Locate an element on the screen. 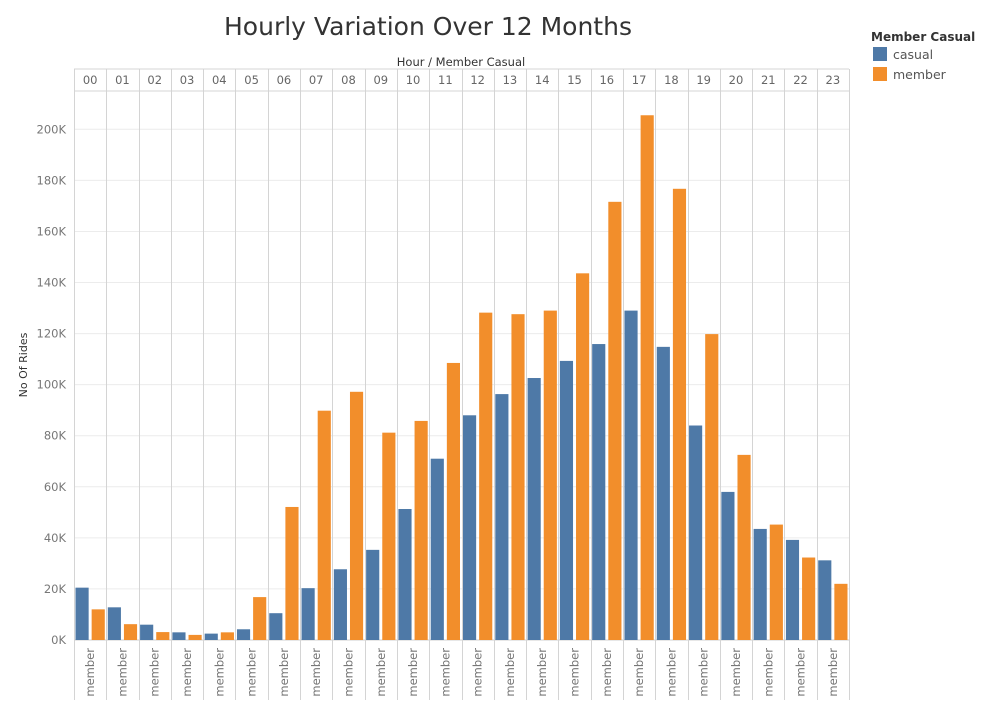 The height and width of the screenshot is (724, 999). legend-label-casual: casual is located at coordinates (913, 54).